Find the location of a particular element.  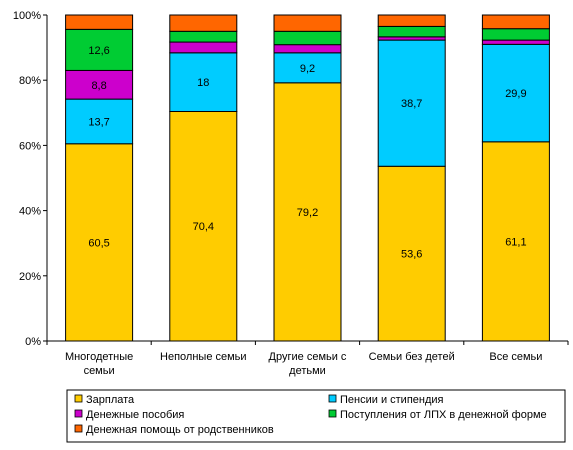

data-label: 13,7 is located at coordinates (98, 122).